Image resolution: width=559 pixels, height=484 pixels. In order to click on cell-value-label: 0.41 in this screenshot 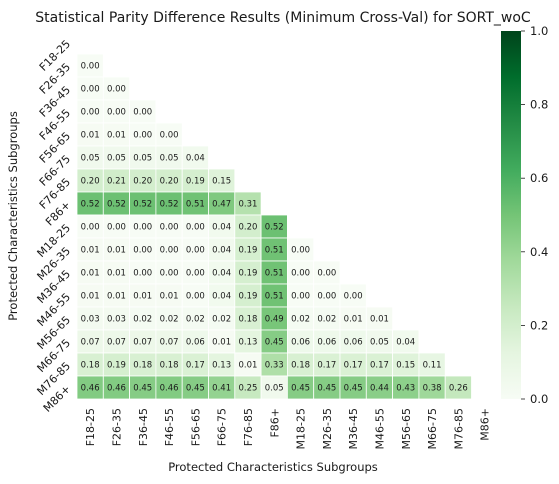, I will do `click(221, 389)`.